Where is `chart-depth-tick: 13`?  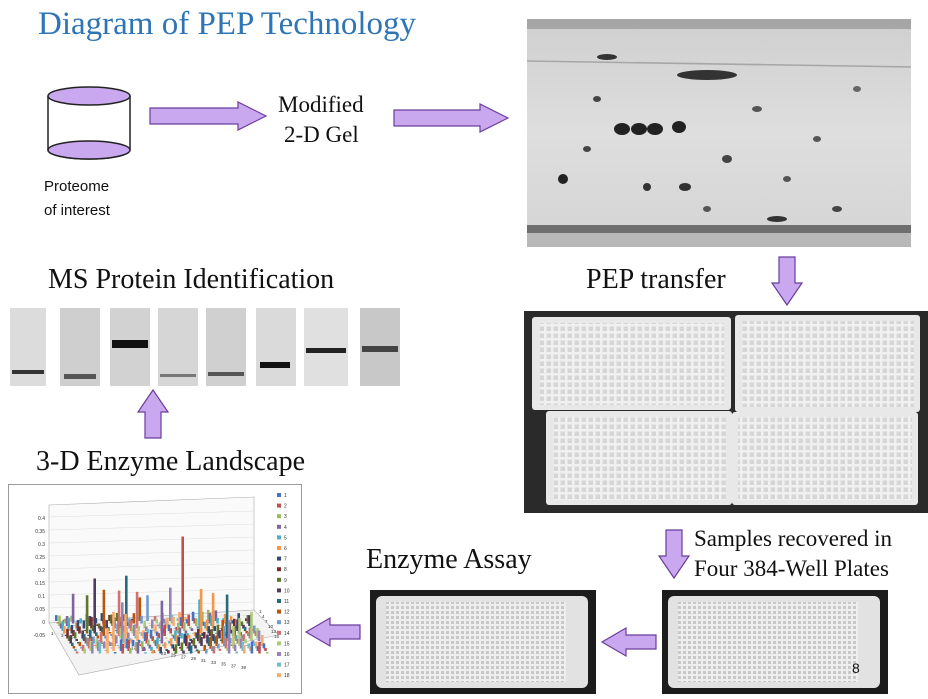 chart-depth-tick: 13 is located at coordinates (274, 631).